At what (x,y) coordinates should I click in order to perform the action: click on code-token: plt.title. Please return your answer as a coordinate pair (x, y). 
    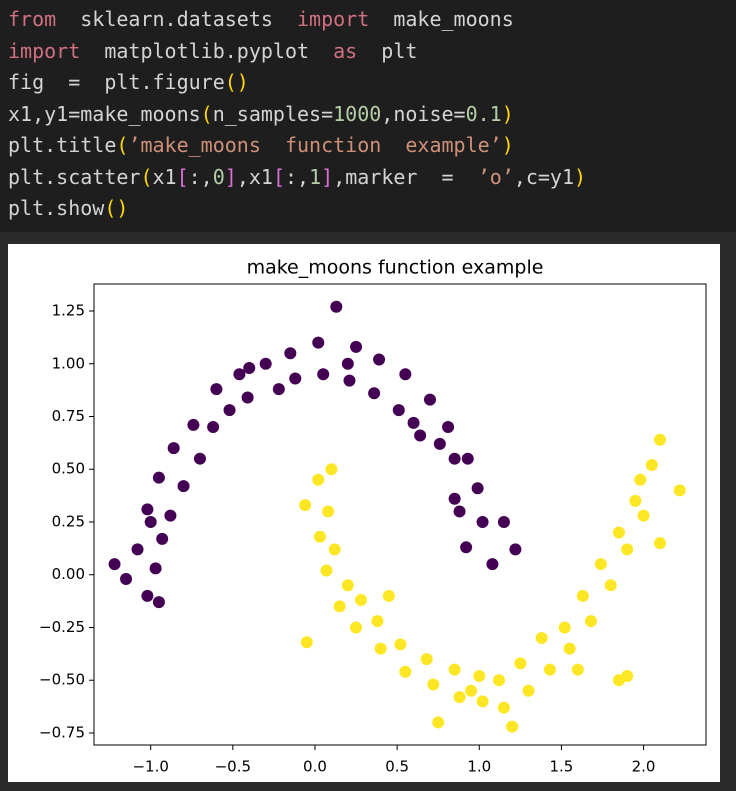
    Looking at the image, I should click on (62, 145).